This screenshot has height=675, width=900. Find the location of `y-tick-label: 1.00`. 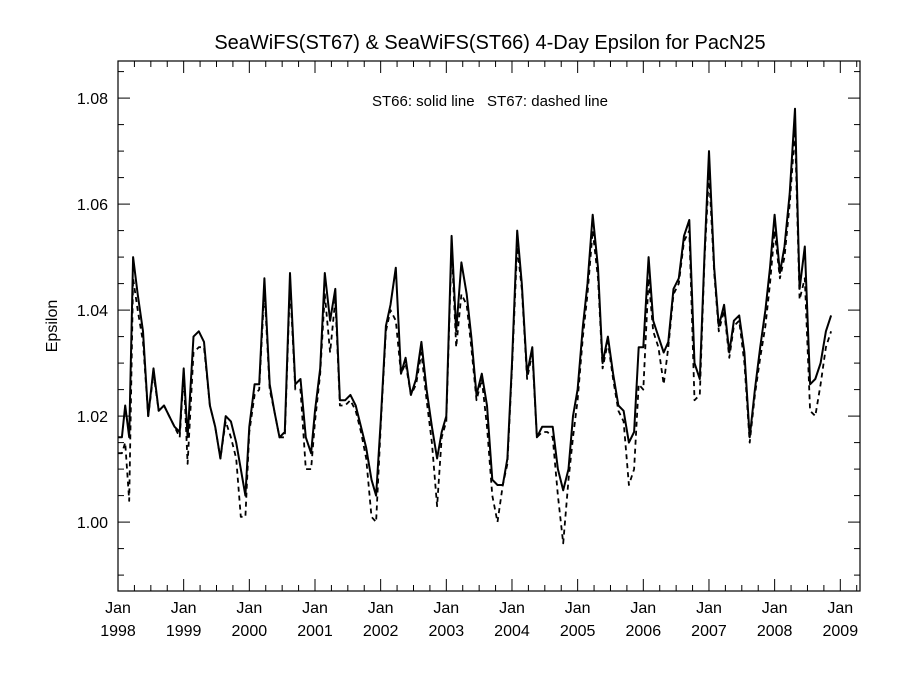

y-tick-label: 1.00 is located at coordinates (92, 523).